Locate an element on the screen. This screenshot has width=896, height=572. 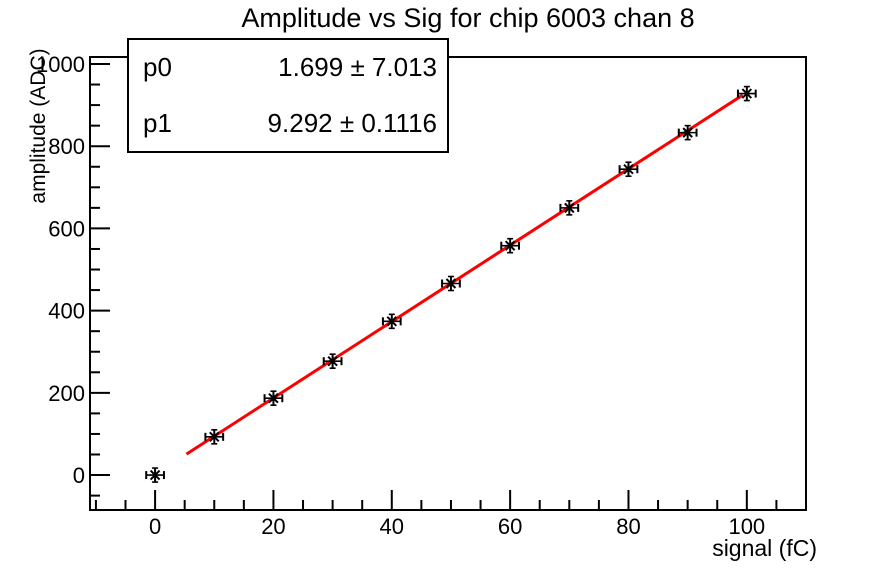
y-tick-label: 0 is located at coordinates (79, 475).